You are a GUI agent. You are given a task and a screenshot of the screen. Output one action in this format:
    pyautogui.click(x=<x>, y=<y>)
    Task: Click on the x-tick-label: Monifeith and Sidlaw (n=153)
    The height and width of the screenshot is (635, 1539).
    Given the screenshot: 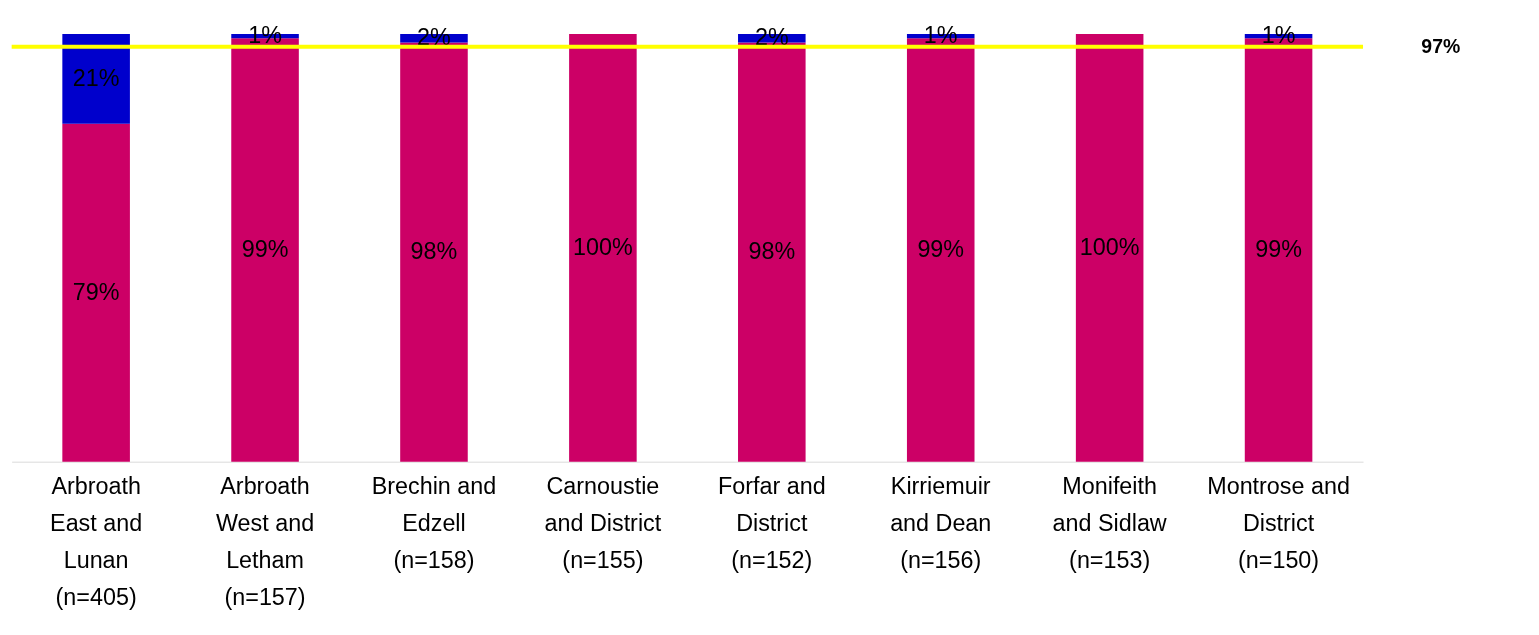 What is the action you would take?
    pyautogui.click(x=1109, y=523)
    